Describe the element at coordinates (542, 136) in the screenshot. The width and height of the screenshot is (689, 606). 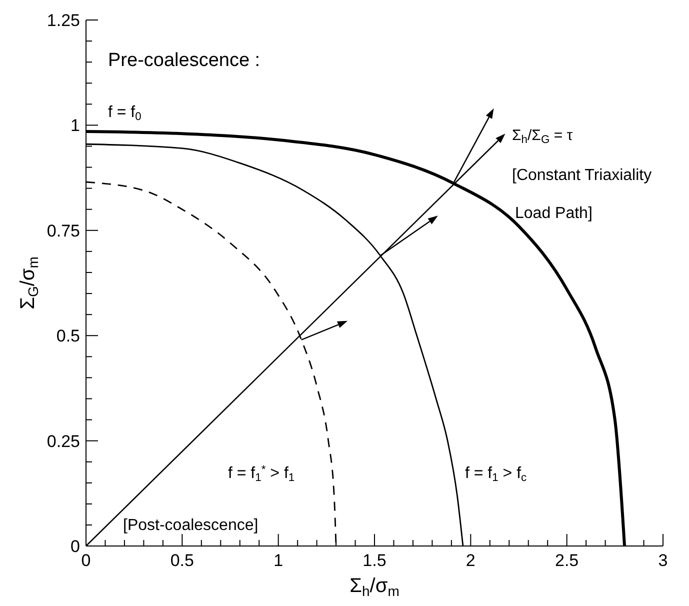
I see `annotation: Σ$_{h}$/Σ$_{G}$ = τ` at that location.